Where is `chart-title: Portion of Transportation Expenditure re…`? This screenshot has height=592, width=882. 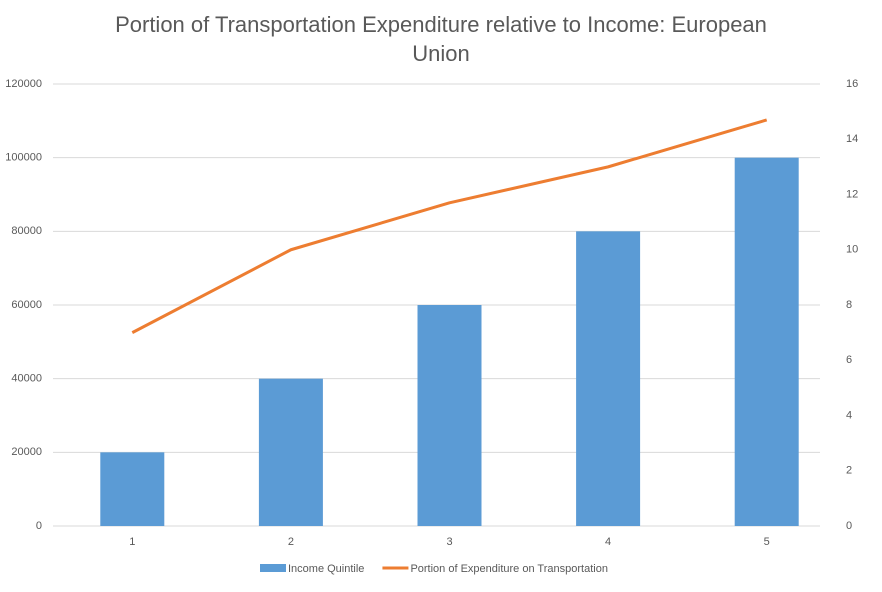 chart-title: Portion of Transportation Expenditure re… is located at coordinates (441, 39).